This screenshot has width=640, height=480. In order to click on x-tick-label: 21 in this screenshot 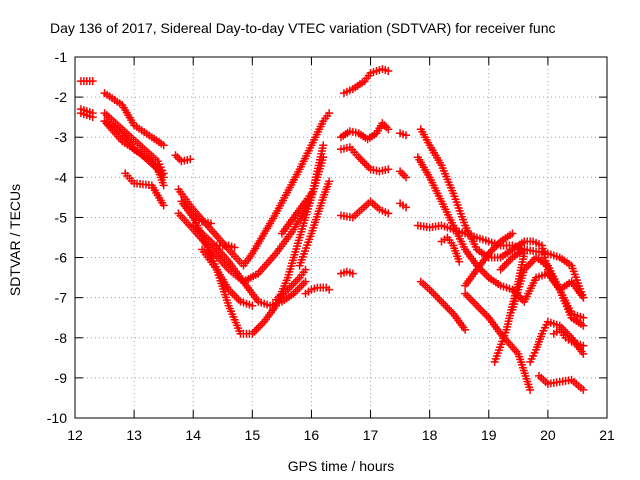, I will do `click(607, 435)`.